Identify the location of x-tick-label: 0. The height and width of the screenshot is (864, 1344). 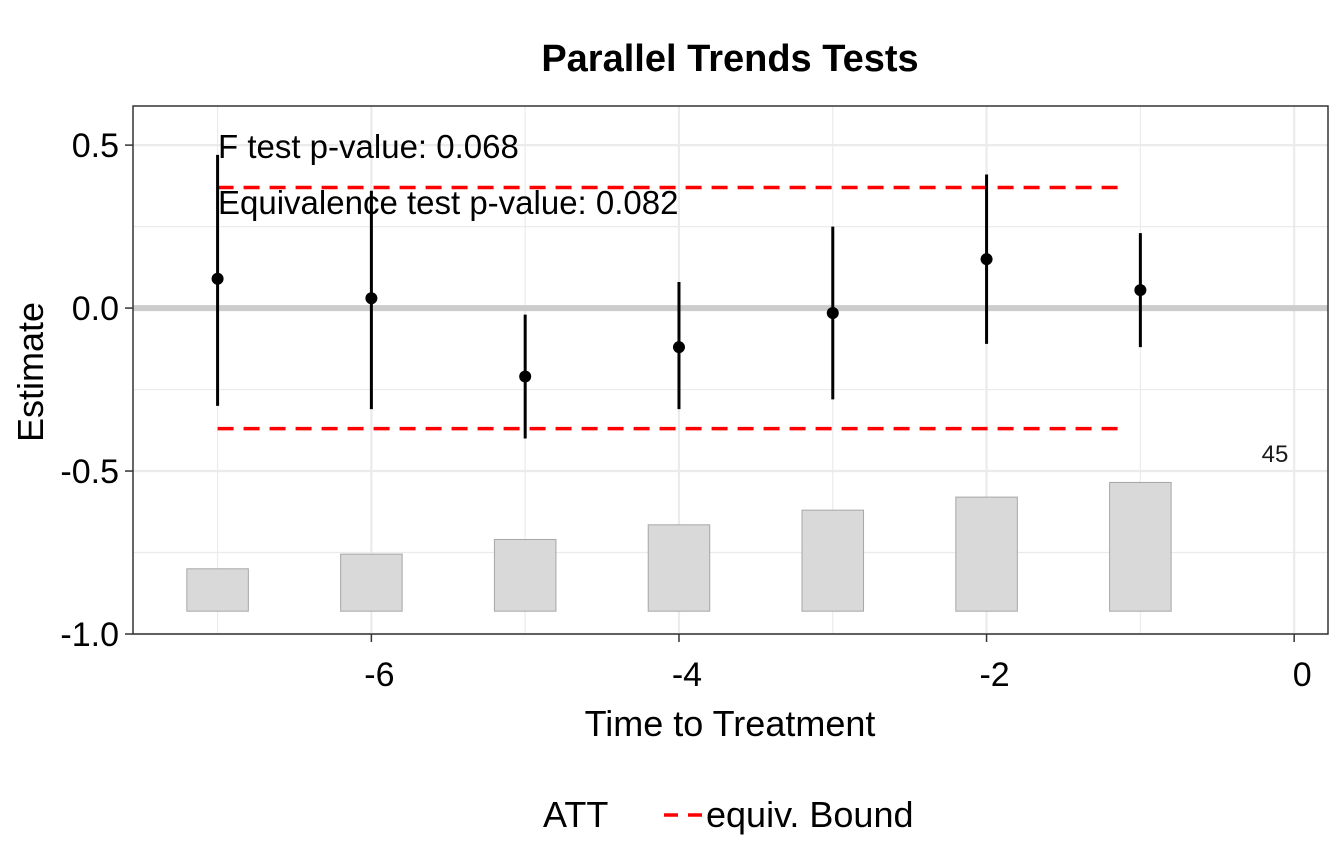
(1302, 675).